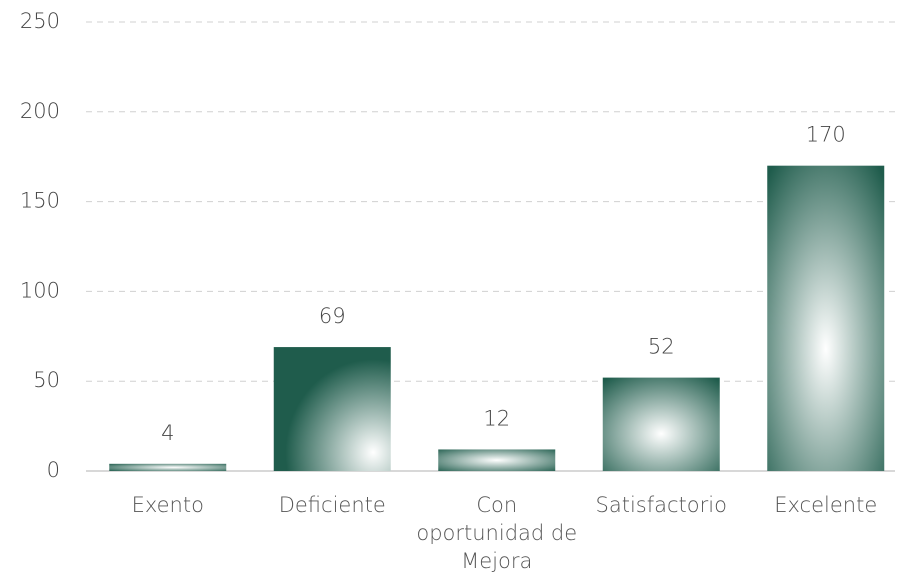  I want to click on x-tick-label: Excelente, so click(826, 505).